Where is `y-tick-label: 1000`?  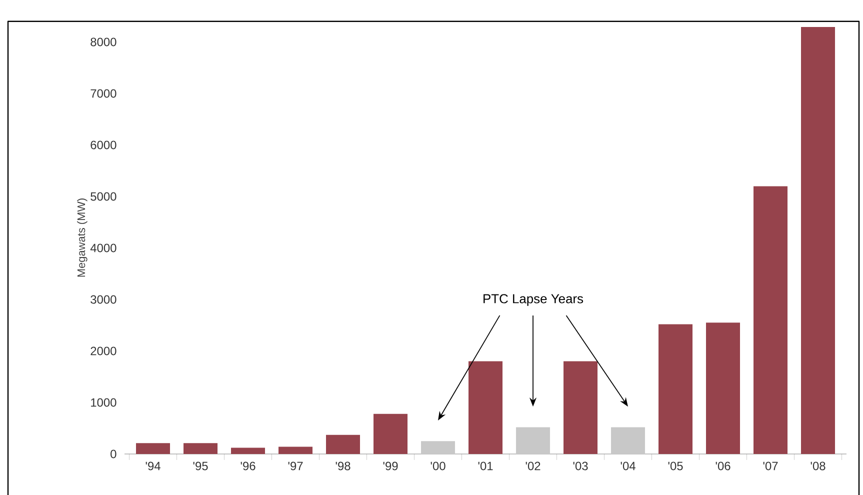 y-tick-label: 1000 is located at coordinates (103, 402).